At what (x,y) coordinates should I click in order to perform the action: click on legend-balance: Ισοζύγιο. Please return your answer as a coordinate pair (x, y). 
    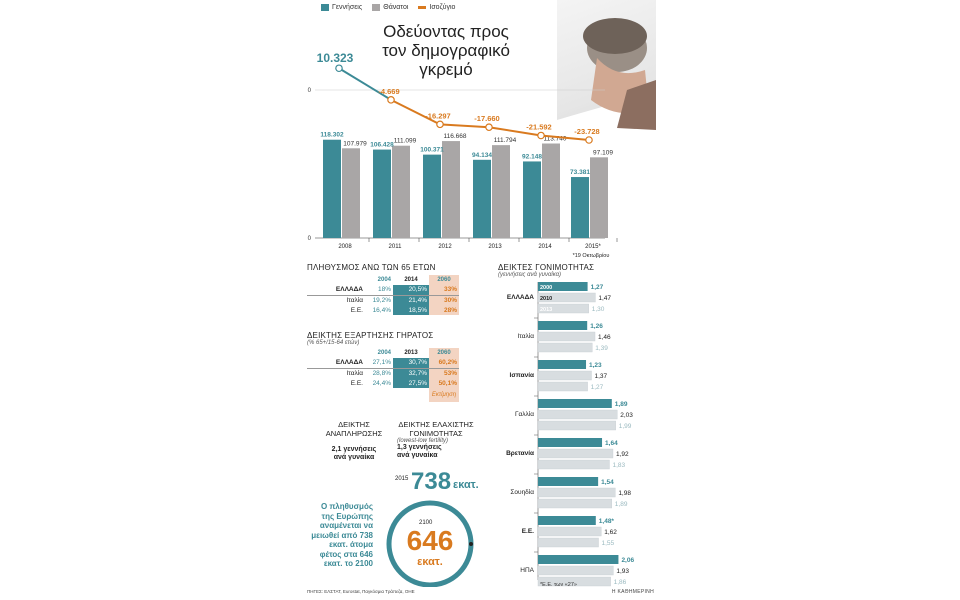
    Looking at the image, I should click on (436, 7).